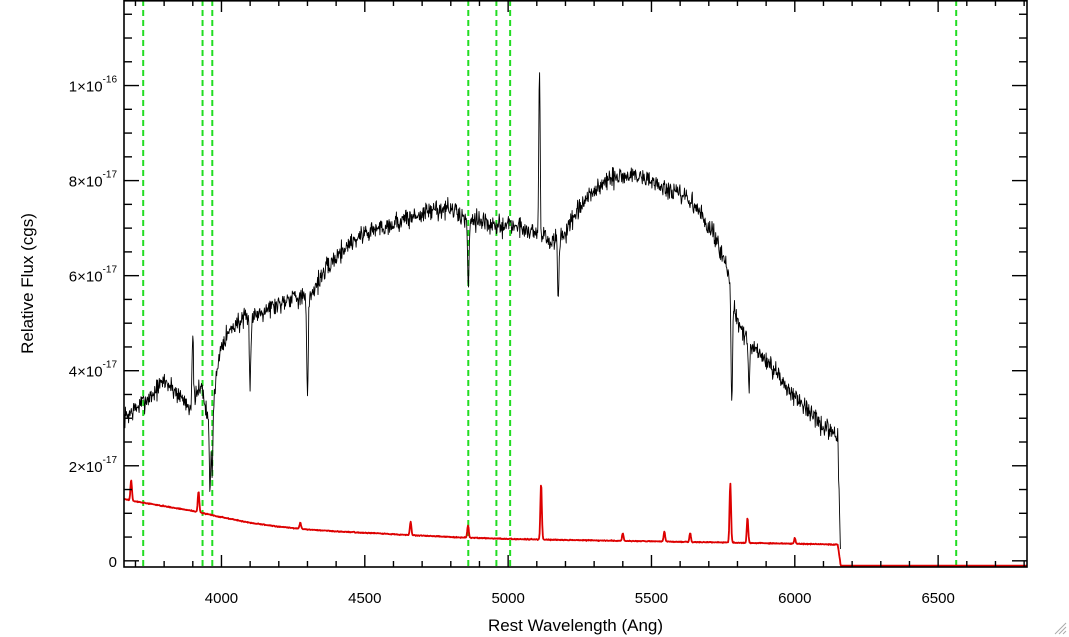  What do you see at coordinates (575, 625) in the screenshot?
I see `x-axis-title: Rest Wavelength (Ang)` at bounding box center [575, 625].